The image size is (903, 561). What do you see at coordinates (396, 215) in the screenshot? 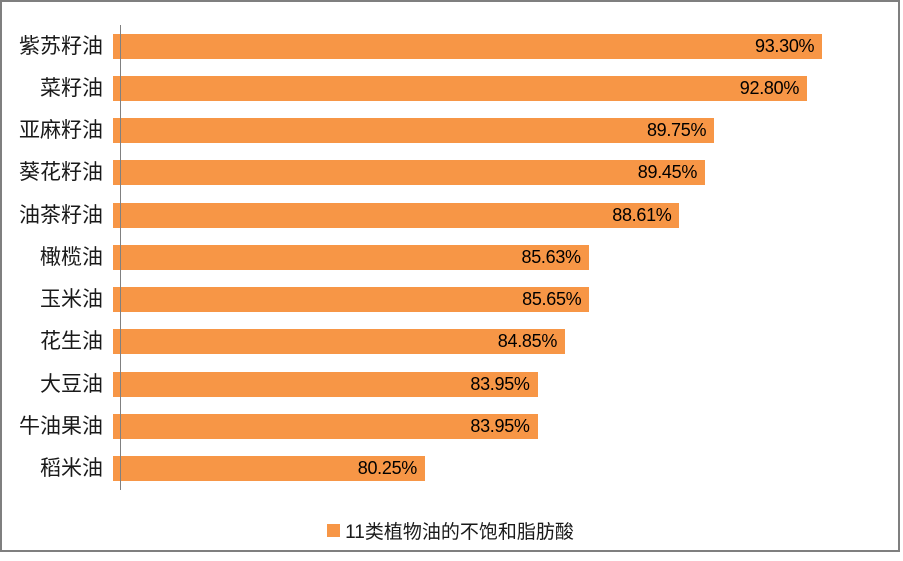
I see `bar: 88.61%` at bounding box center [396, 215].